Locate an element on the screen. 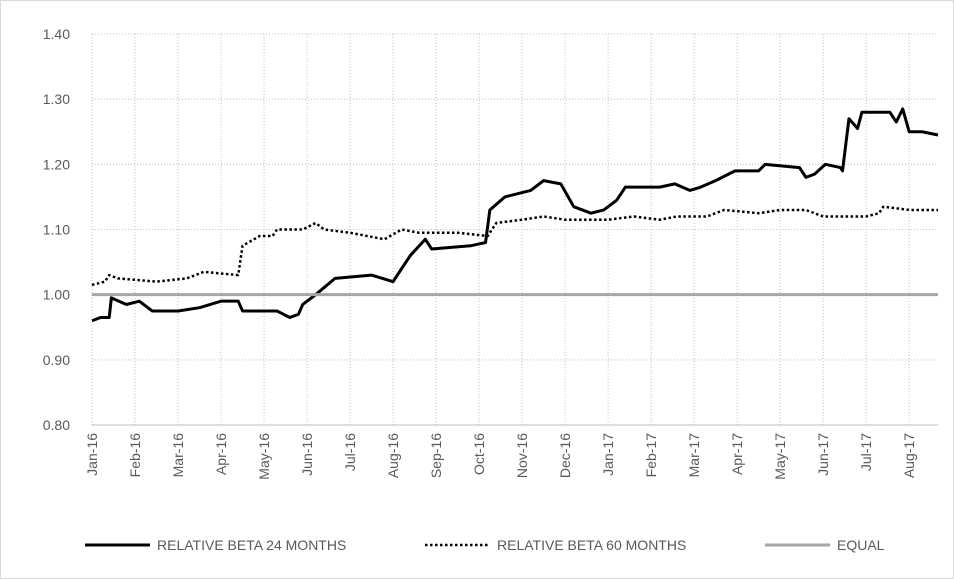 This screenshot has height=579, width=954. x-tick-label: Oct-16 is located at coordinates (479, 454).